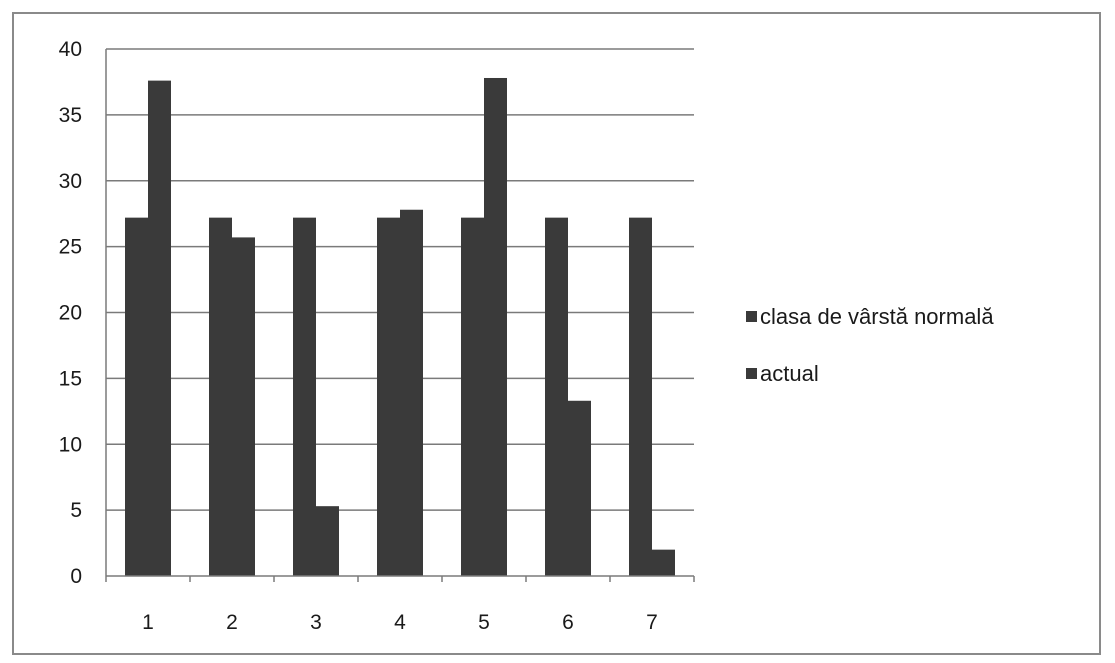  I want to click on legend: clasa de vârstă normală actual, so click(870, 345).